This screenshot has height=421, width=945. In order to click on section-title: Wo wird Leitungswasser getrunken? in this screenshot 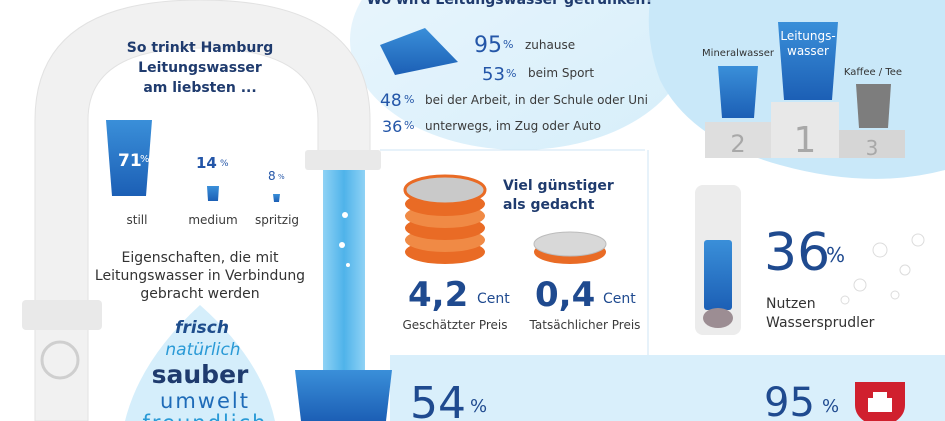, I will do `click(509, 4)`.